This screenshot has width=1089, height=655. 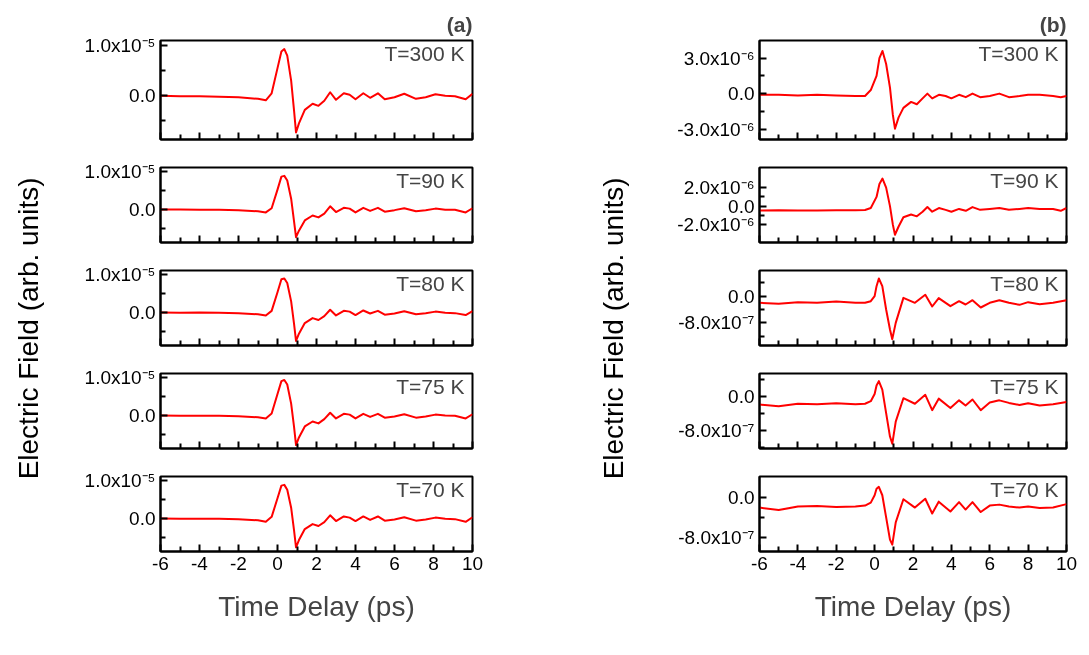 I want to click on y-tick-label: -2.0x10⁻⁶, so click(x=716, y=225).